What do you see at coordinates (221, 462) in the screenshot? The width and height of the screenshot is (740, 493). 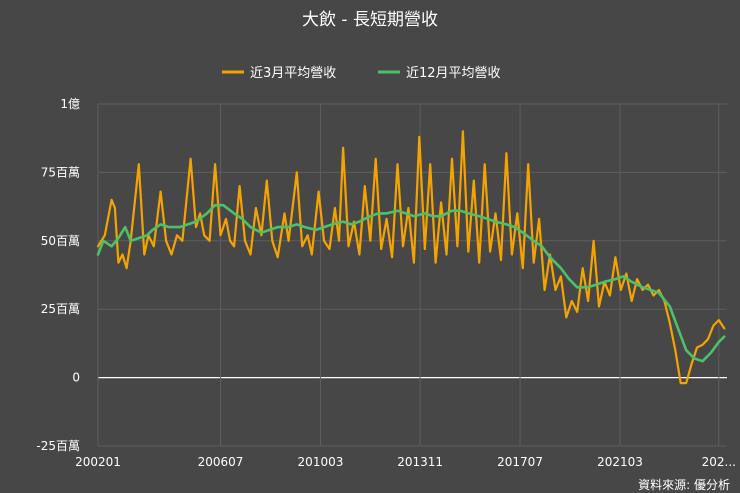 I see `x-tick-label: 200607` at bounding box center [221, 462].